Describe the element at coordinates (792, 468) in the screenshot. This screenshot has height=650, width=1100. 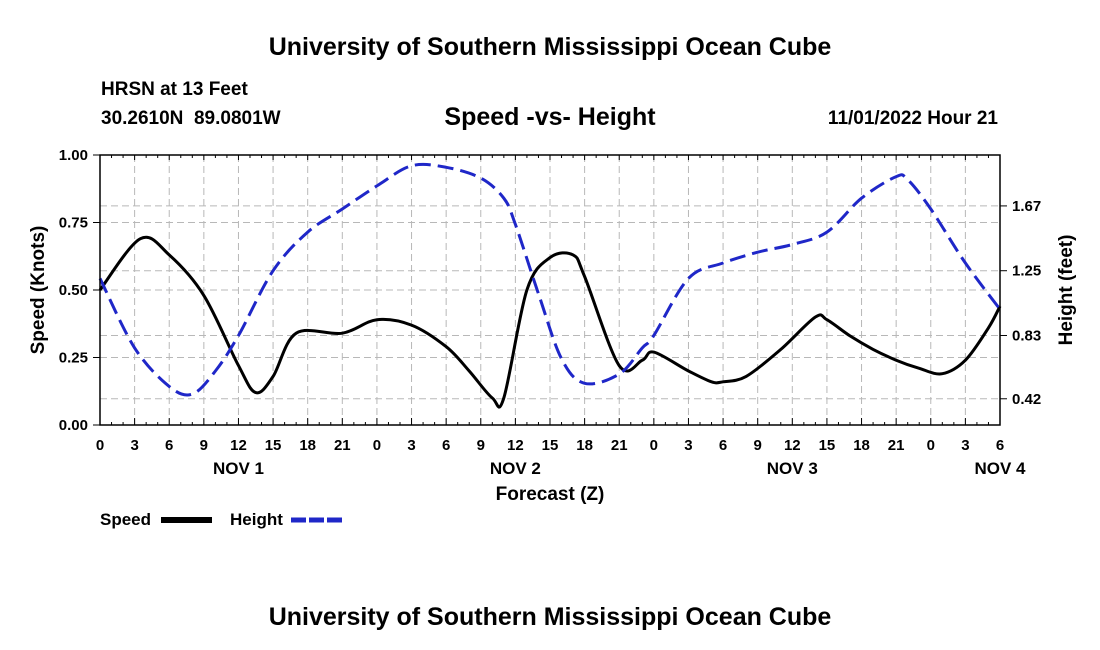
I see `day-label: NOV 3` at that location.